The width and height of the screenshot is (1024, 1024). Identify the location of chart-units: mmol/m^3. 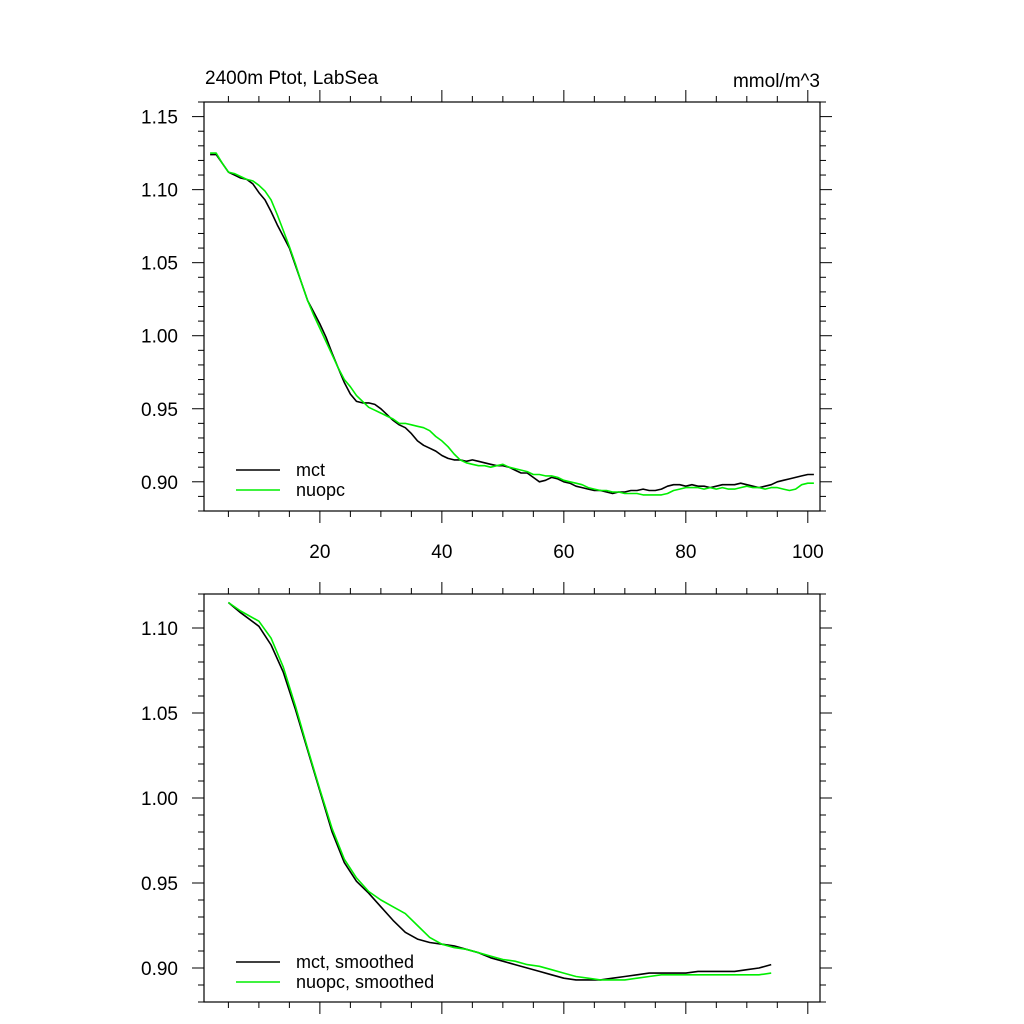
(776, 81).